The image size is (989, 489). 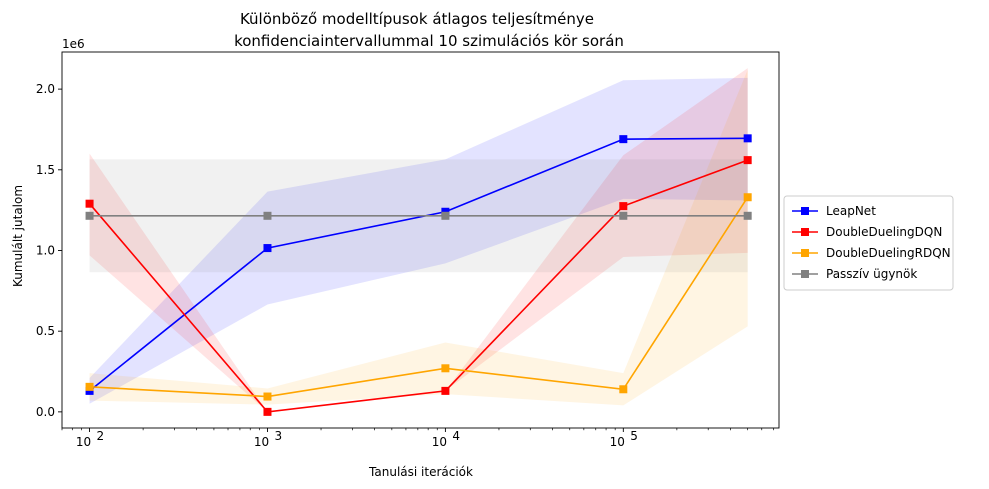 I want to click on y-tick-label: 1.5, so click(x=45, y=170).